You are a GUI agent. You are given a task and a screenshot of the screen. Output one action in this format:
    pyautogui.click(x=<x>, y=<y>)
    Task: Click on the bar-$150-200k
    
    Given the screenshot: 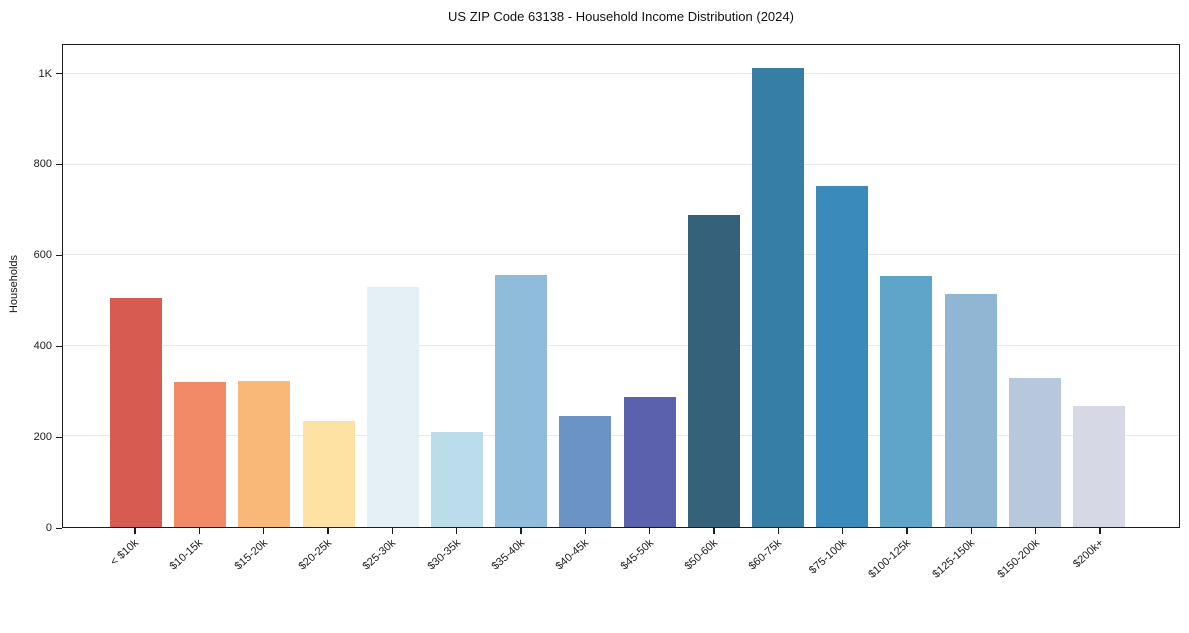 What is the action you would take?
    pyautogui.click(x=1034, y=452)
    